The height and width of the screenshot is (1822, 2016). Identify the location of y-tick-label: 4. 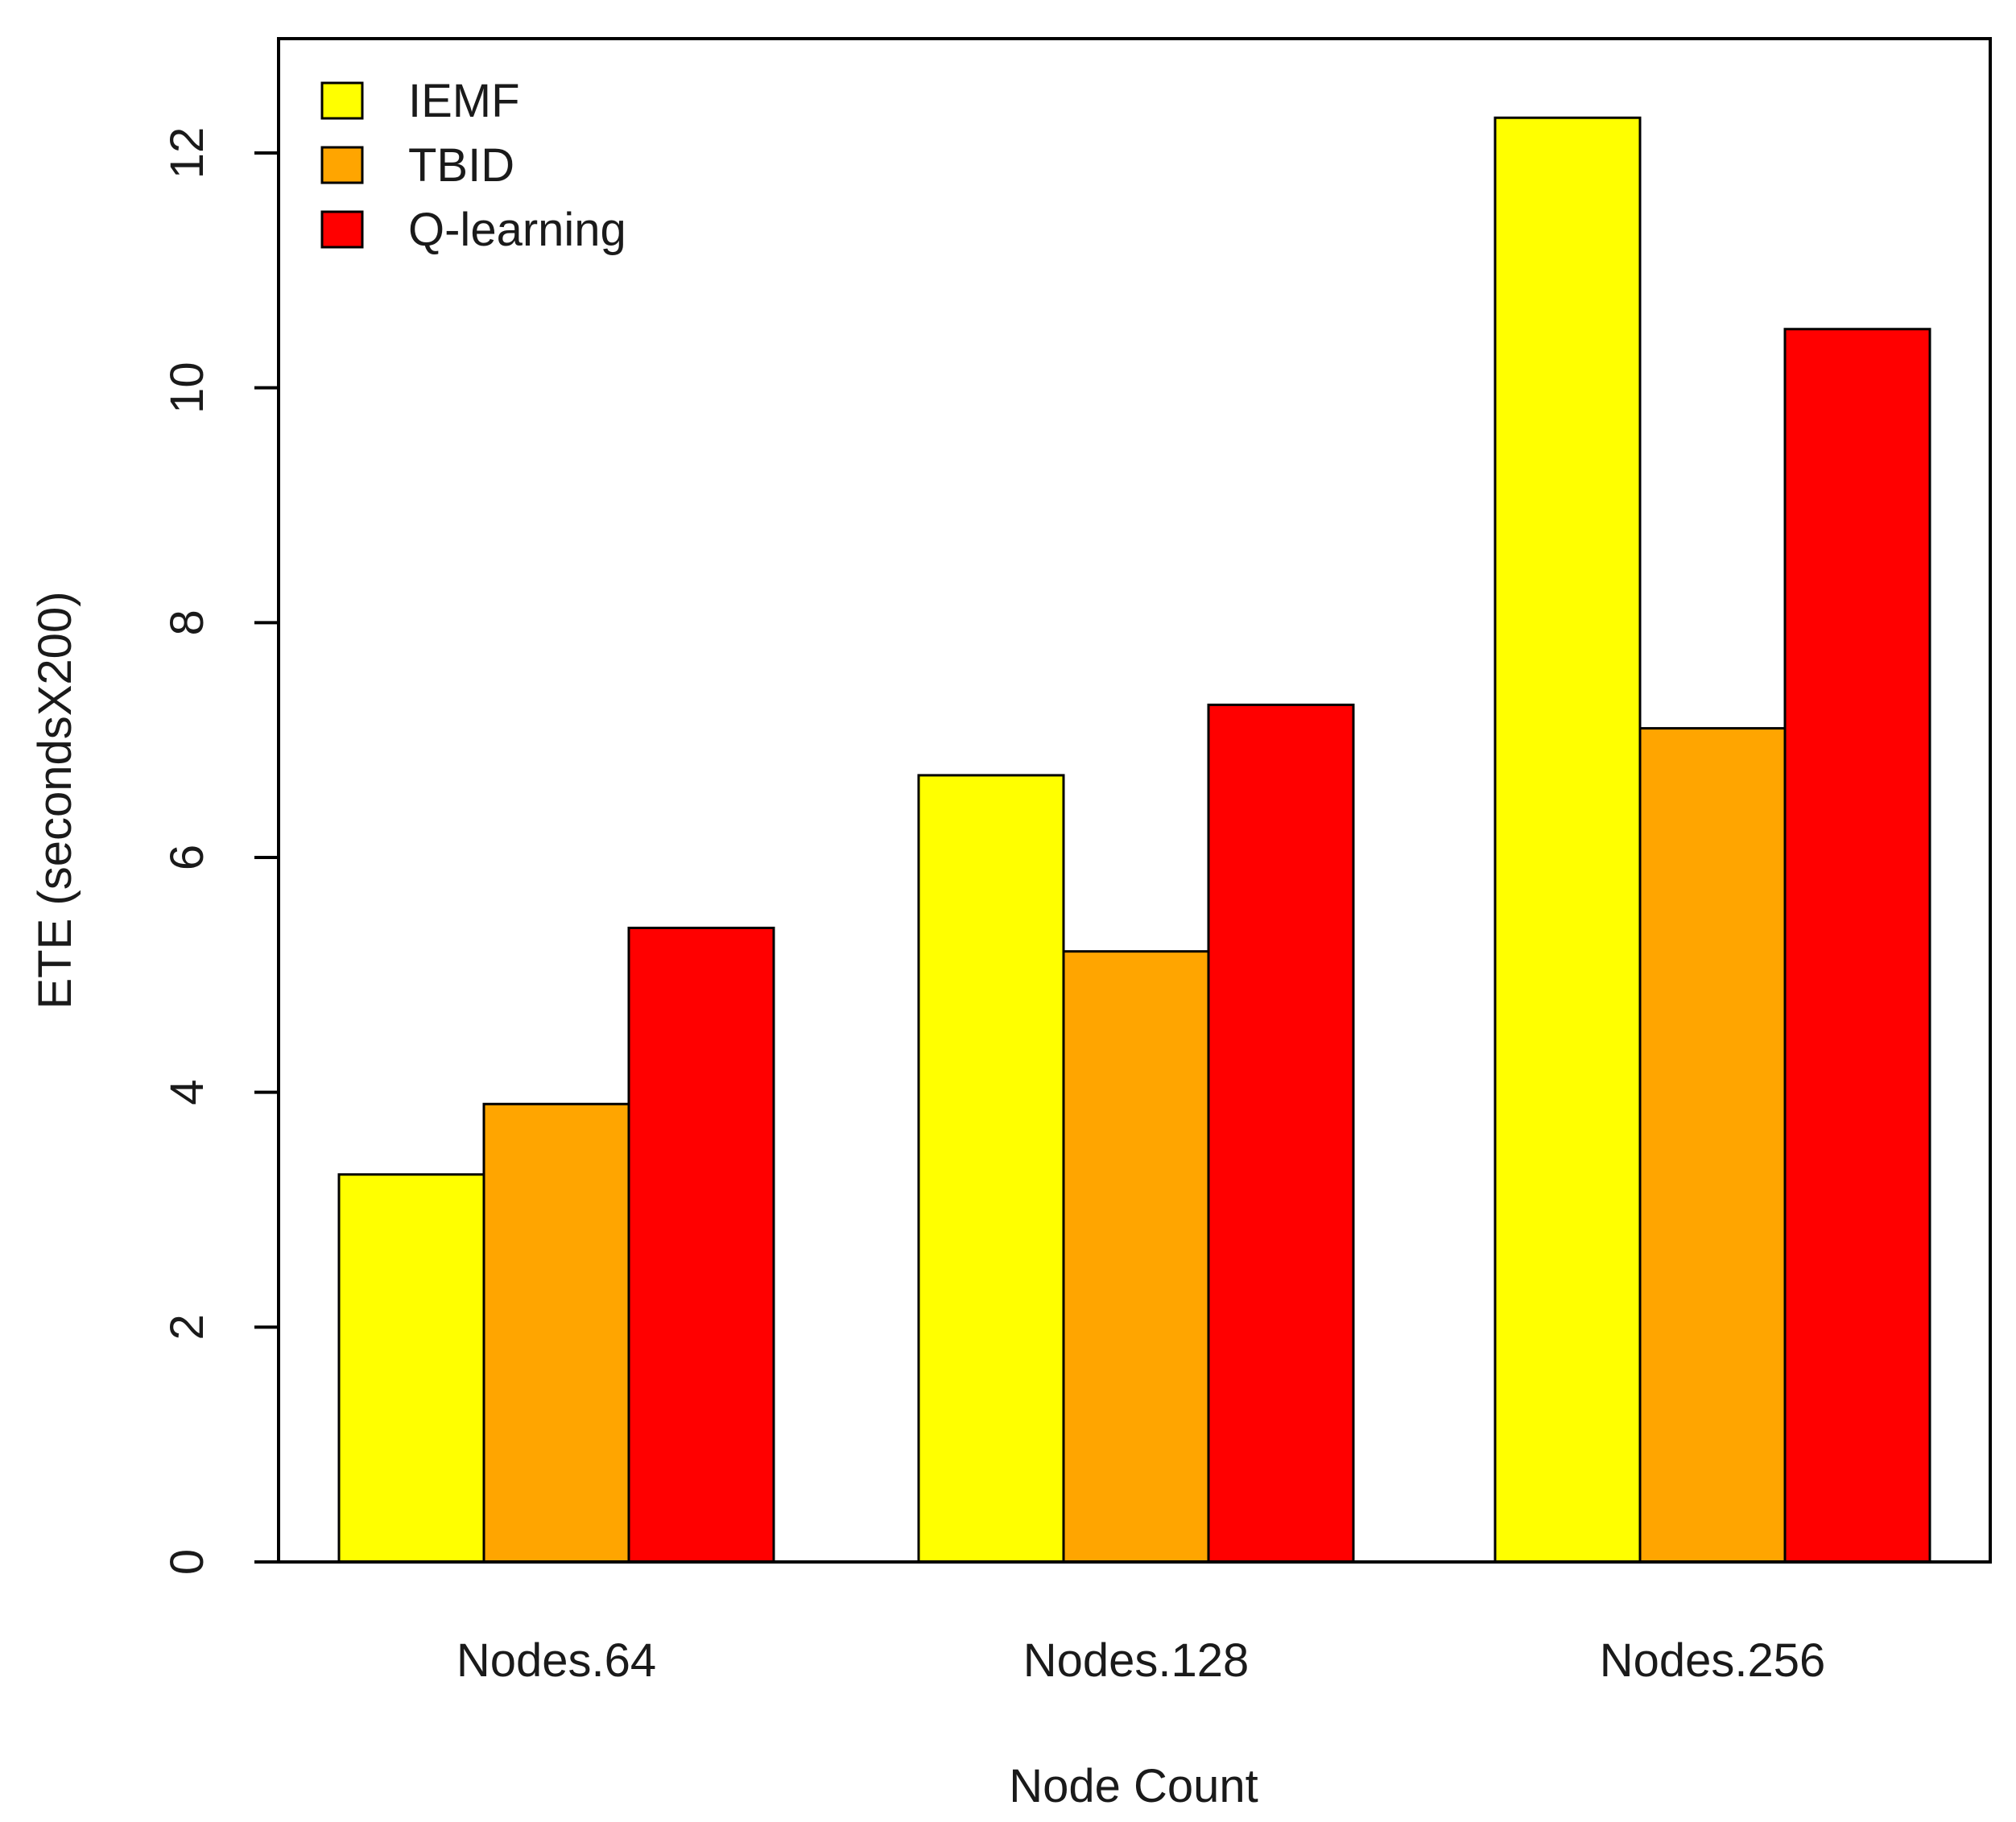
(187, 1092).